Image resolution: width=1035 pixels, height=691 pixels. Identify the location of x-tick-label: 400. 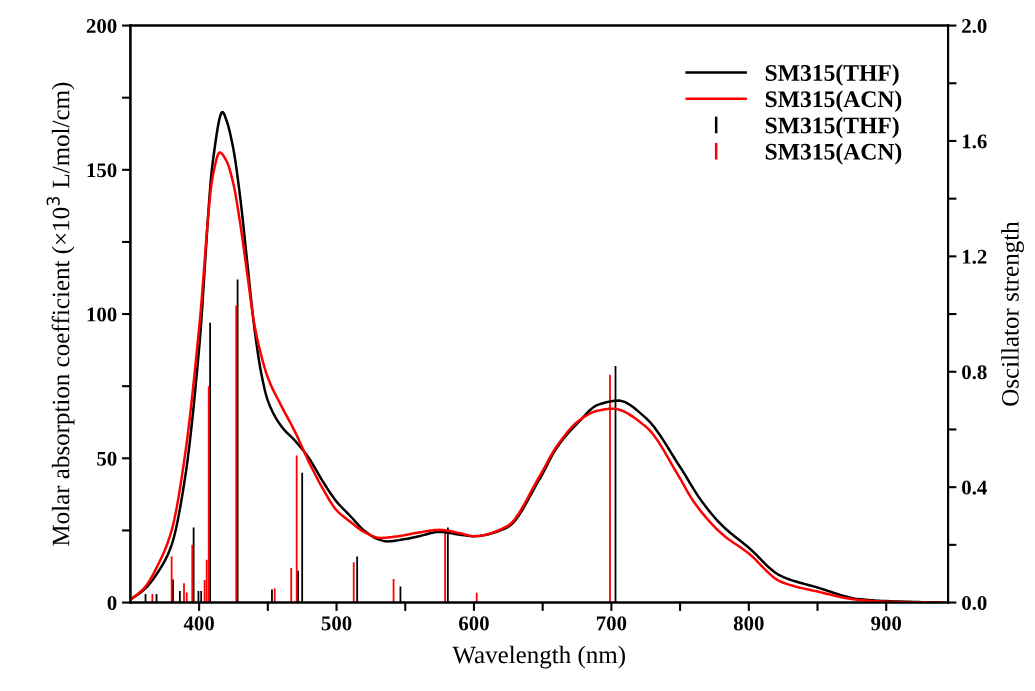
(198, 623).